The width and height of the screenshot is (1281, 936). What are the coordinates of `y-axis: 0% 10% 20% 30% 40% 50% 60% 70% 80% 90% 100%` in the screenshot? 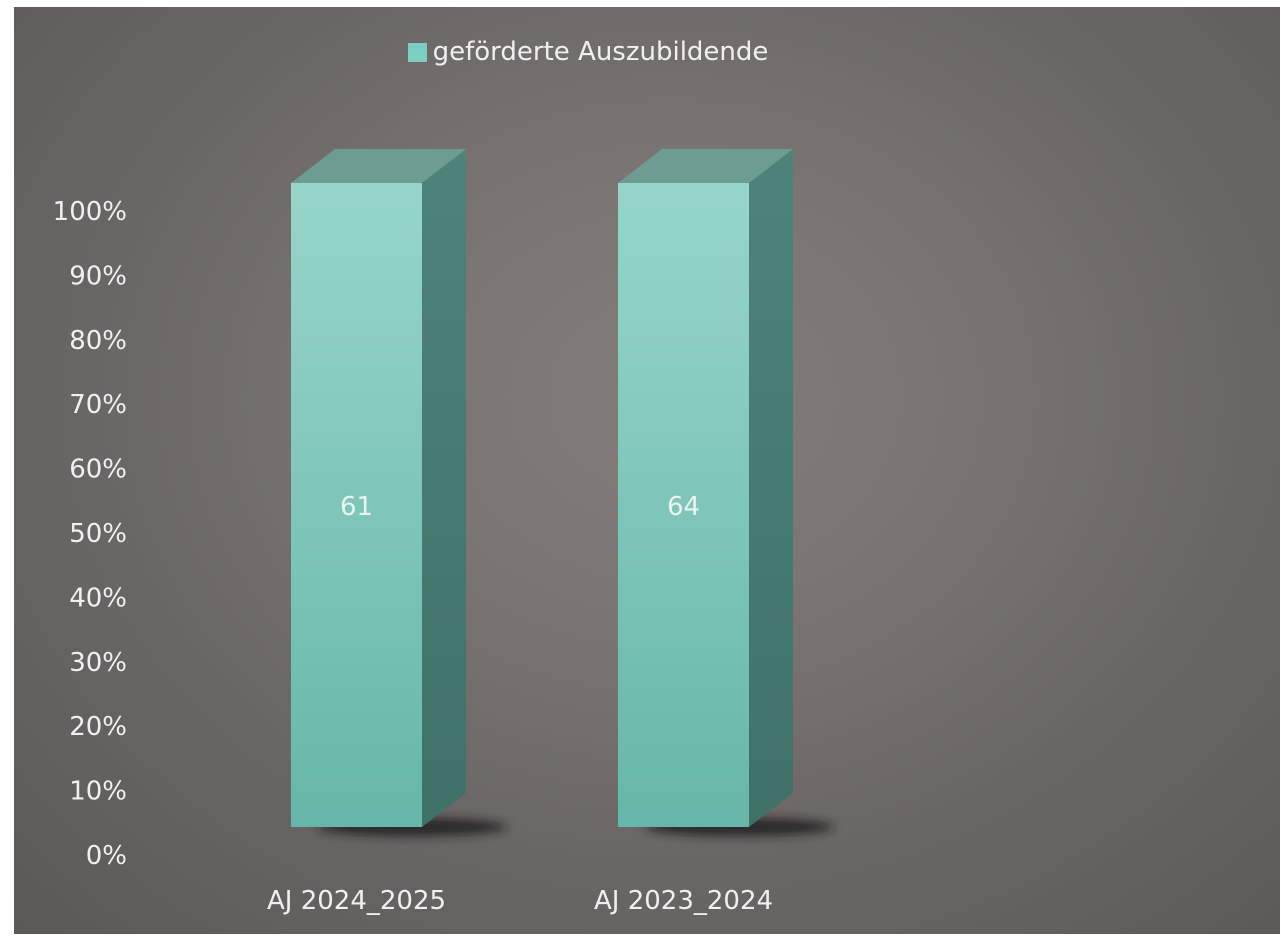 It's located at (90, 534).